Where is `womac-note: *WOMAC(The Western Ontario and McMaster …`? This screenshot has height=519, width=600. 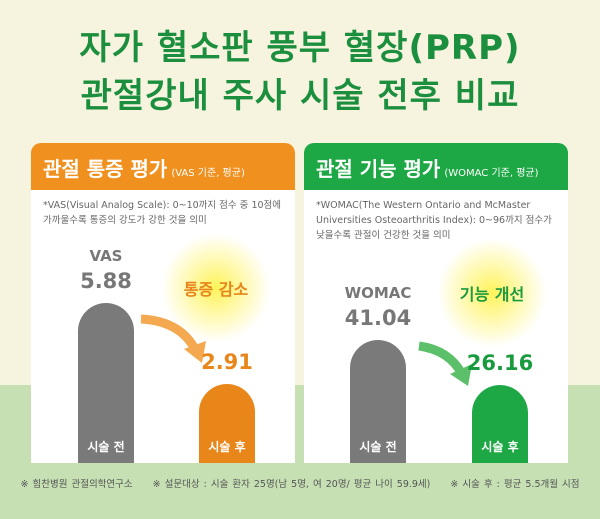
womac-note: *WOMAC(The Western Ontario and McMaster … is located at coordinates (434, 220).